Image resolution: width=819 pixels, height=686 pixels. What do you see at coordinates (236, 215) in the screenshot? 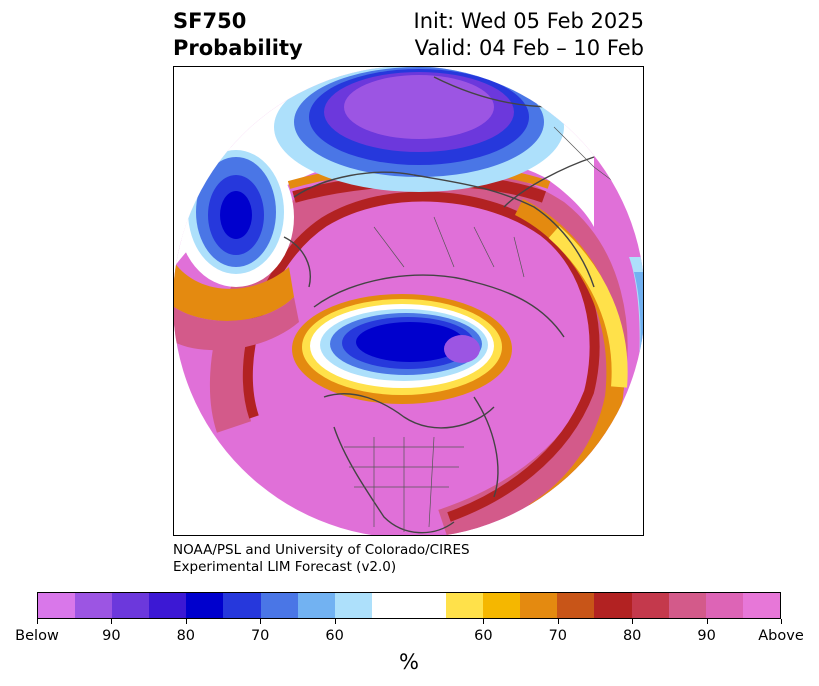
I see `left-lobe-core` at bounding box center [236, 215].